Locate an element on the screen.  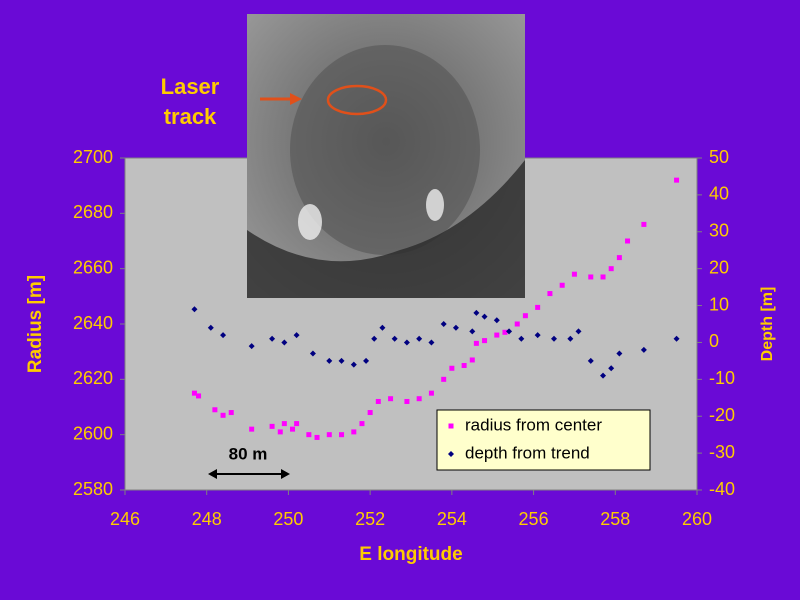
y2-tick-label: -30 is located at coordinates (722, 452).